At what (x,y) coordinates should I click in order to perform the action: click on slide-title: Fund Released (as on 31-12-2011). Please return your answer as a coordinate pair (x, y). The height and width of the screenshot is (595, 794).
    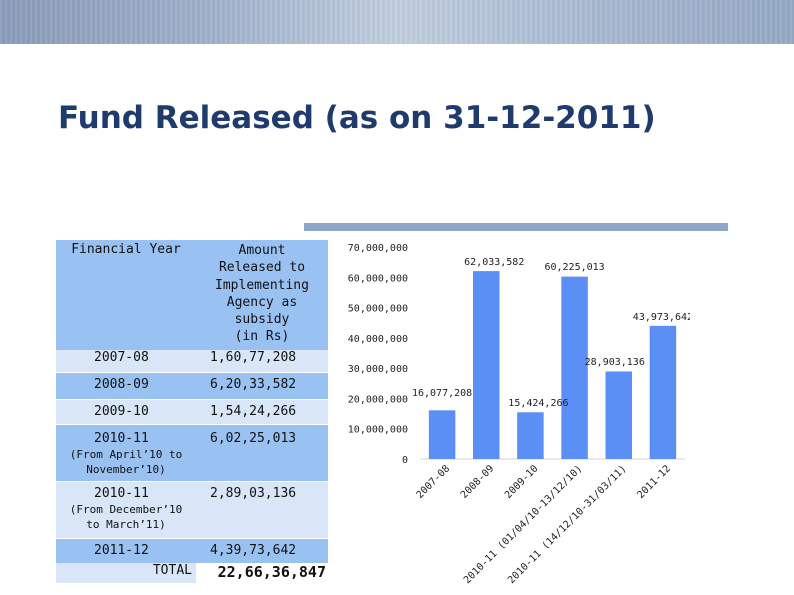
    Looking at the image, I should click on (357, 118).